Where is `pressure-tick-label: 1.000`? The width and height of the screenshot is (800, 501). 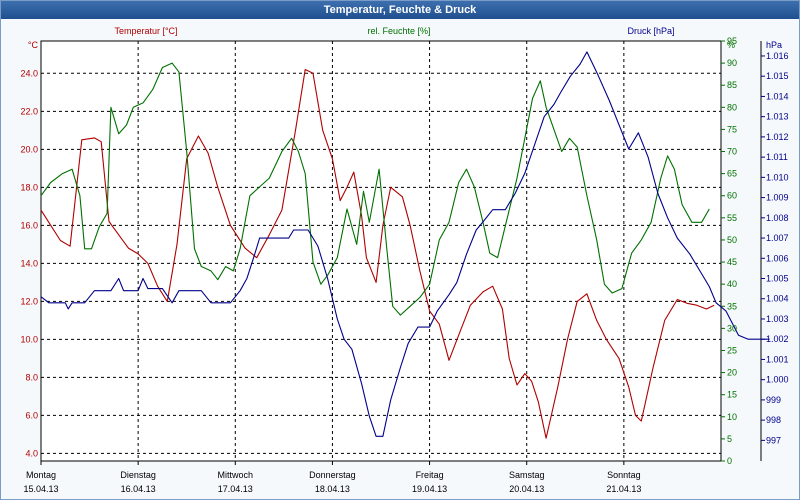
pressure-tick-label: 1.000 is located at coordinates (777, 380).